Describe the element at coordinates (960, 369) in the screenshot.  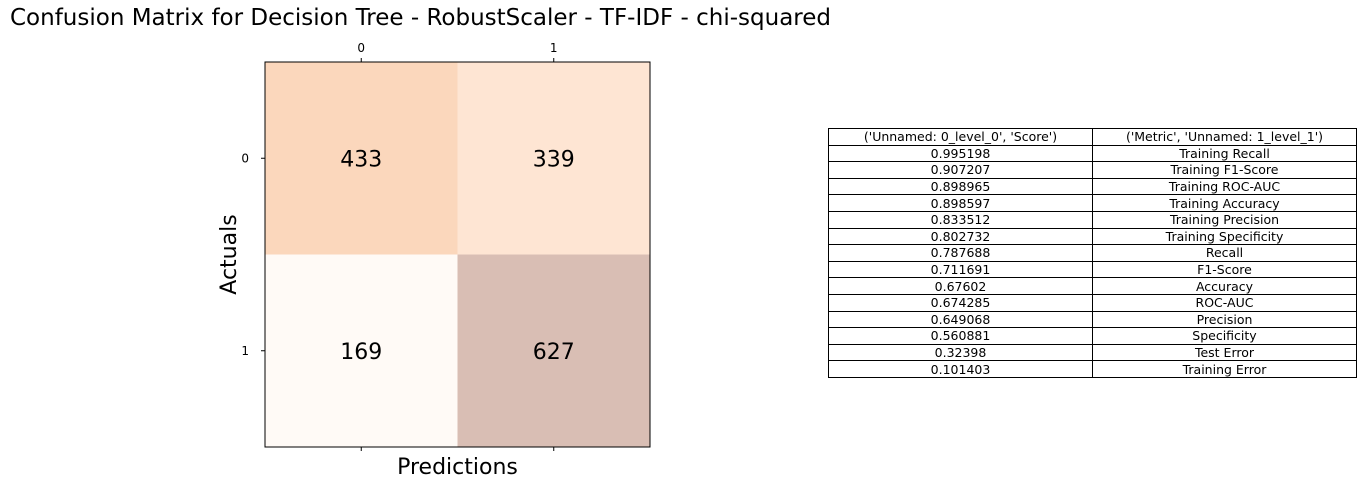
I see `score-cell: 0.101403` at that location.